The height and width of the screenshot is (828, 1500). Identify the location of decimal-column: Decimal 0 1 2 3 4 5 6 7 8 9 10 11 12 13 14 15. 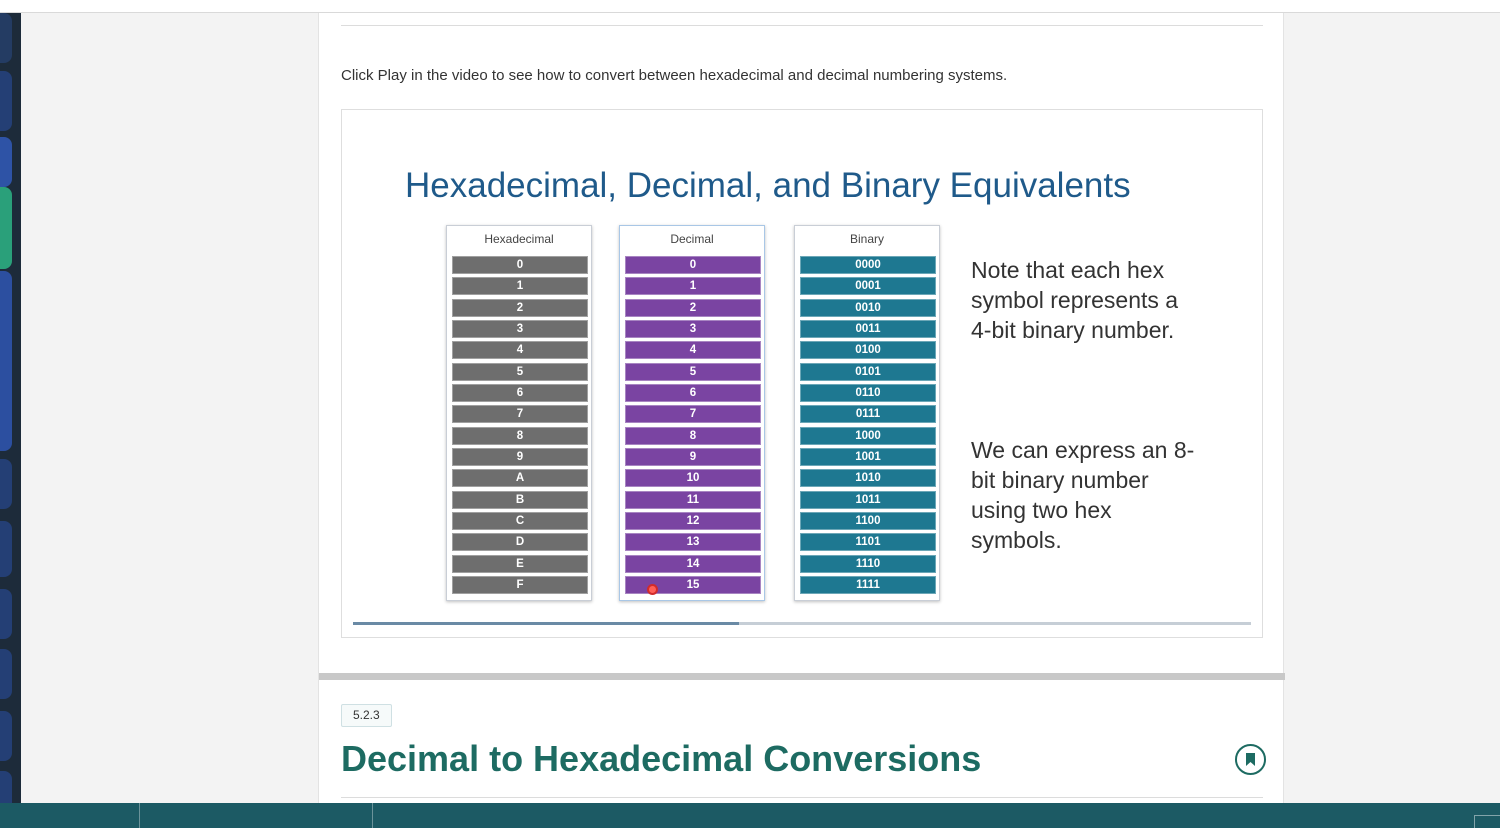
(692, 413).